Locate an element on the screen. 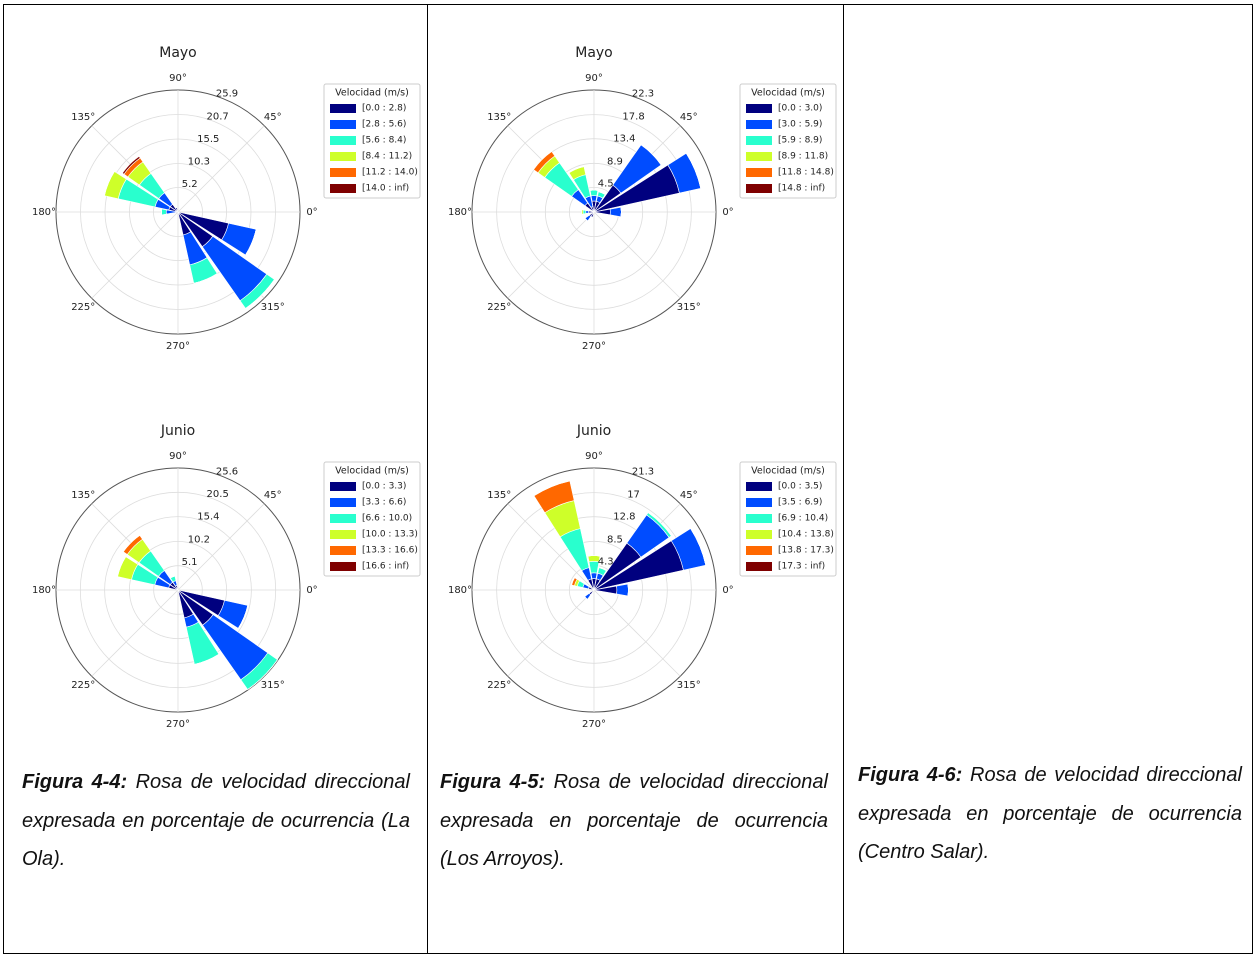 Image resolution: width=1256 pixels, height=958 pixels. radial-tick-label: 4.5 is located at coordinates (606, 184).